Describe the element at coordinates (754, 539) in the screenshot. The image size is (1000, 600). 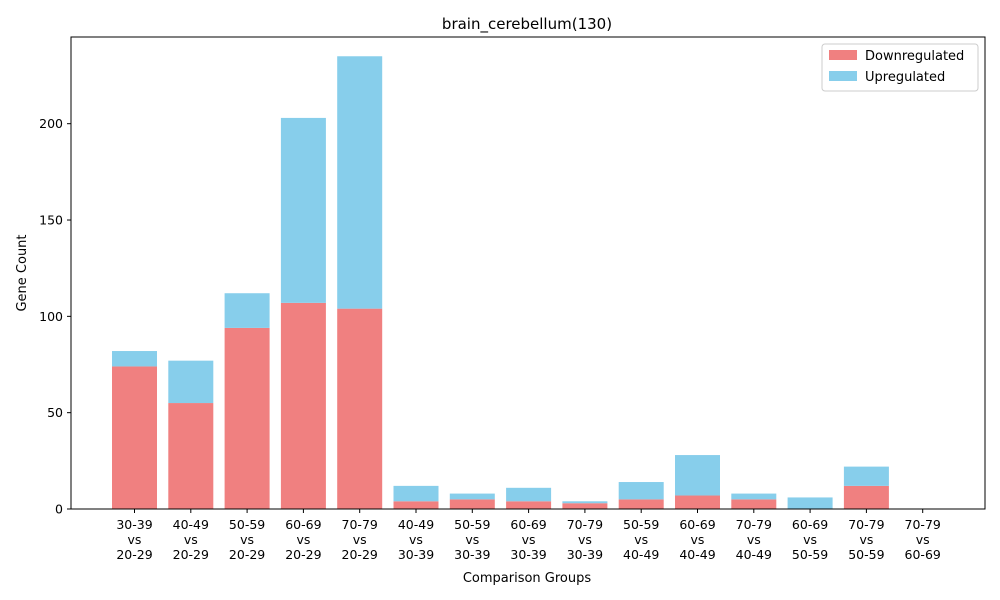
I see `x-tick-label: 70-79 vs 40-49` at that location.